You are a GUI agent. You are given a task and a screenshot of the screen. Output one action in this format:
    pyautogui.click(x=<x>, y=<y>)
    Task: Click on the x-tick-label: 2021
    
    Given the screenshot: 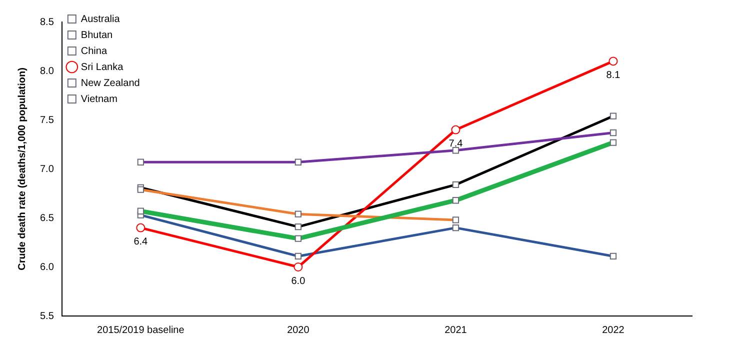 What is the action you would take?
    pyautogui.click(x=456, y=330)
    